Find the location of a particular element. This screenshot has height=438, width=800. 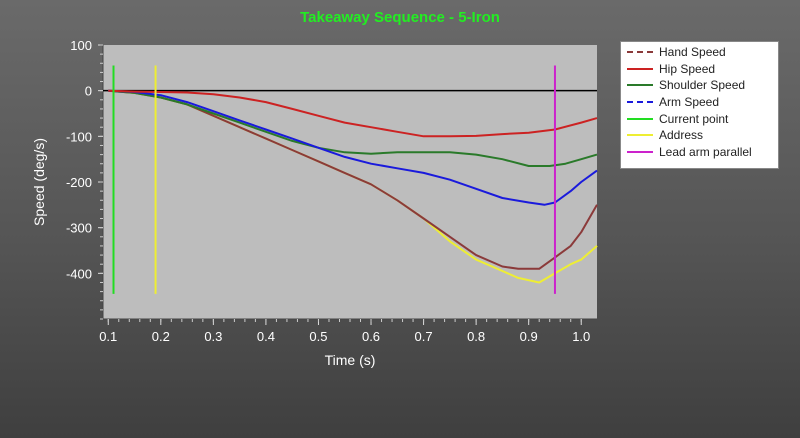

legend-item-arm-speed: Arm Speed is located at coordinates (702, 102).